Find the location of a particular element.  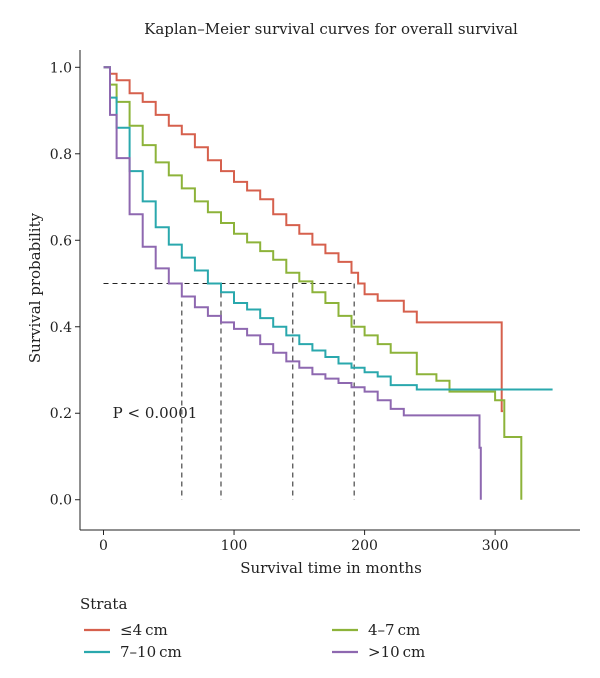

y-tick-label: 0.8 is located at coordinates (61, 155).